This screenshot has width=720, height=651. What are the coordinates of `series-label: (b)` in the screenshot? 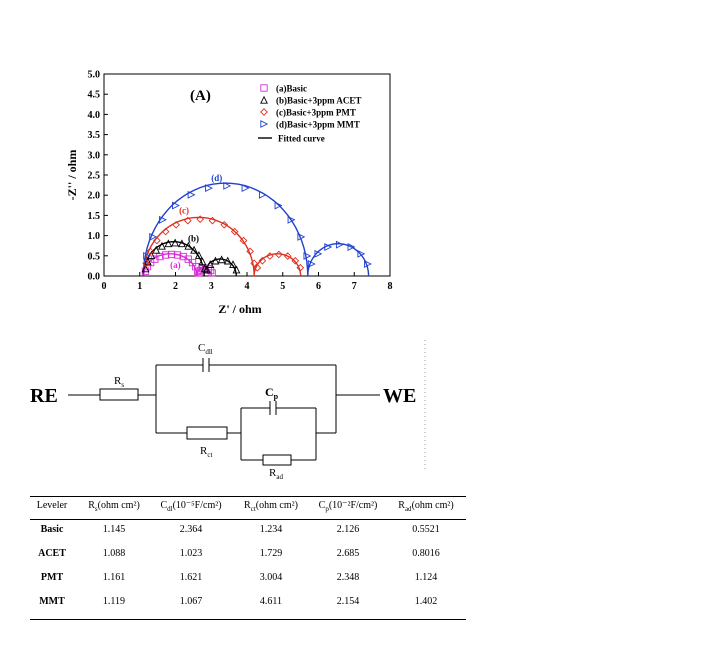 It's located at (193, 239).